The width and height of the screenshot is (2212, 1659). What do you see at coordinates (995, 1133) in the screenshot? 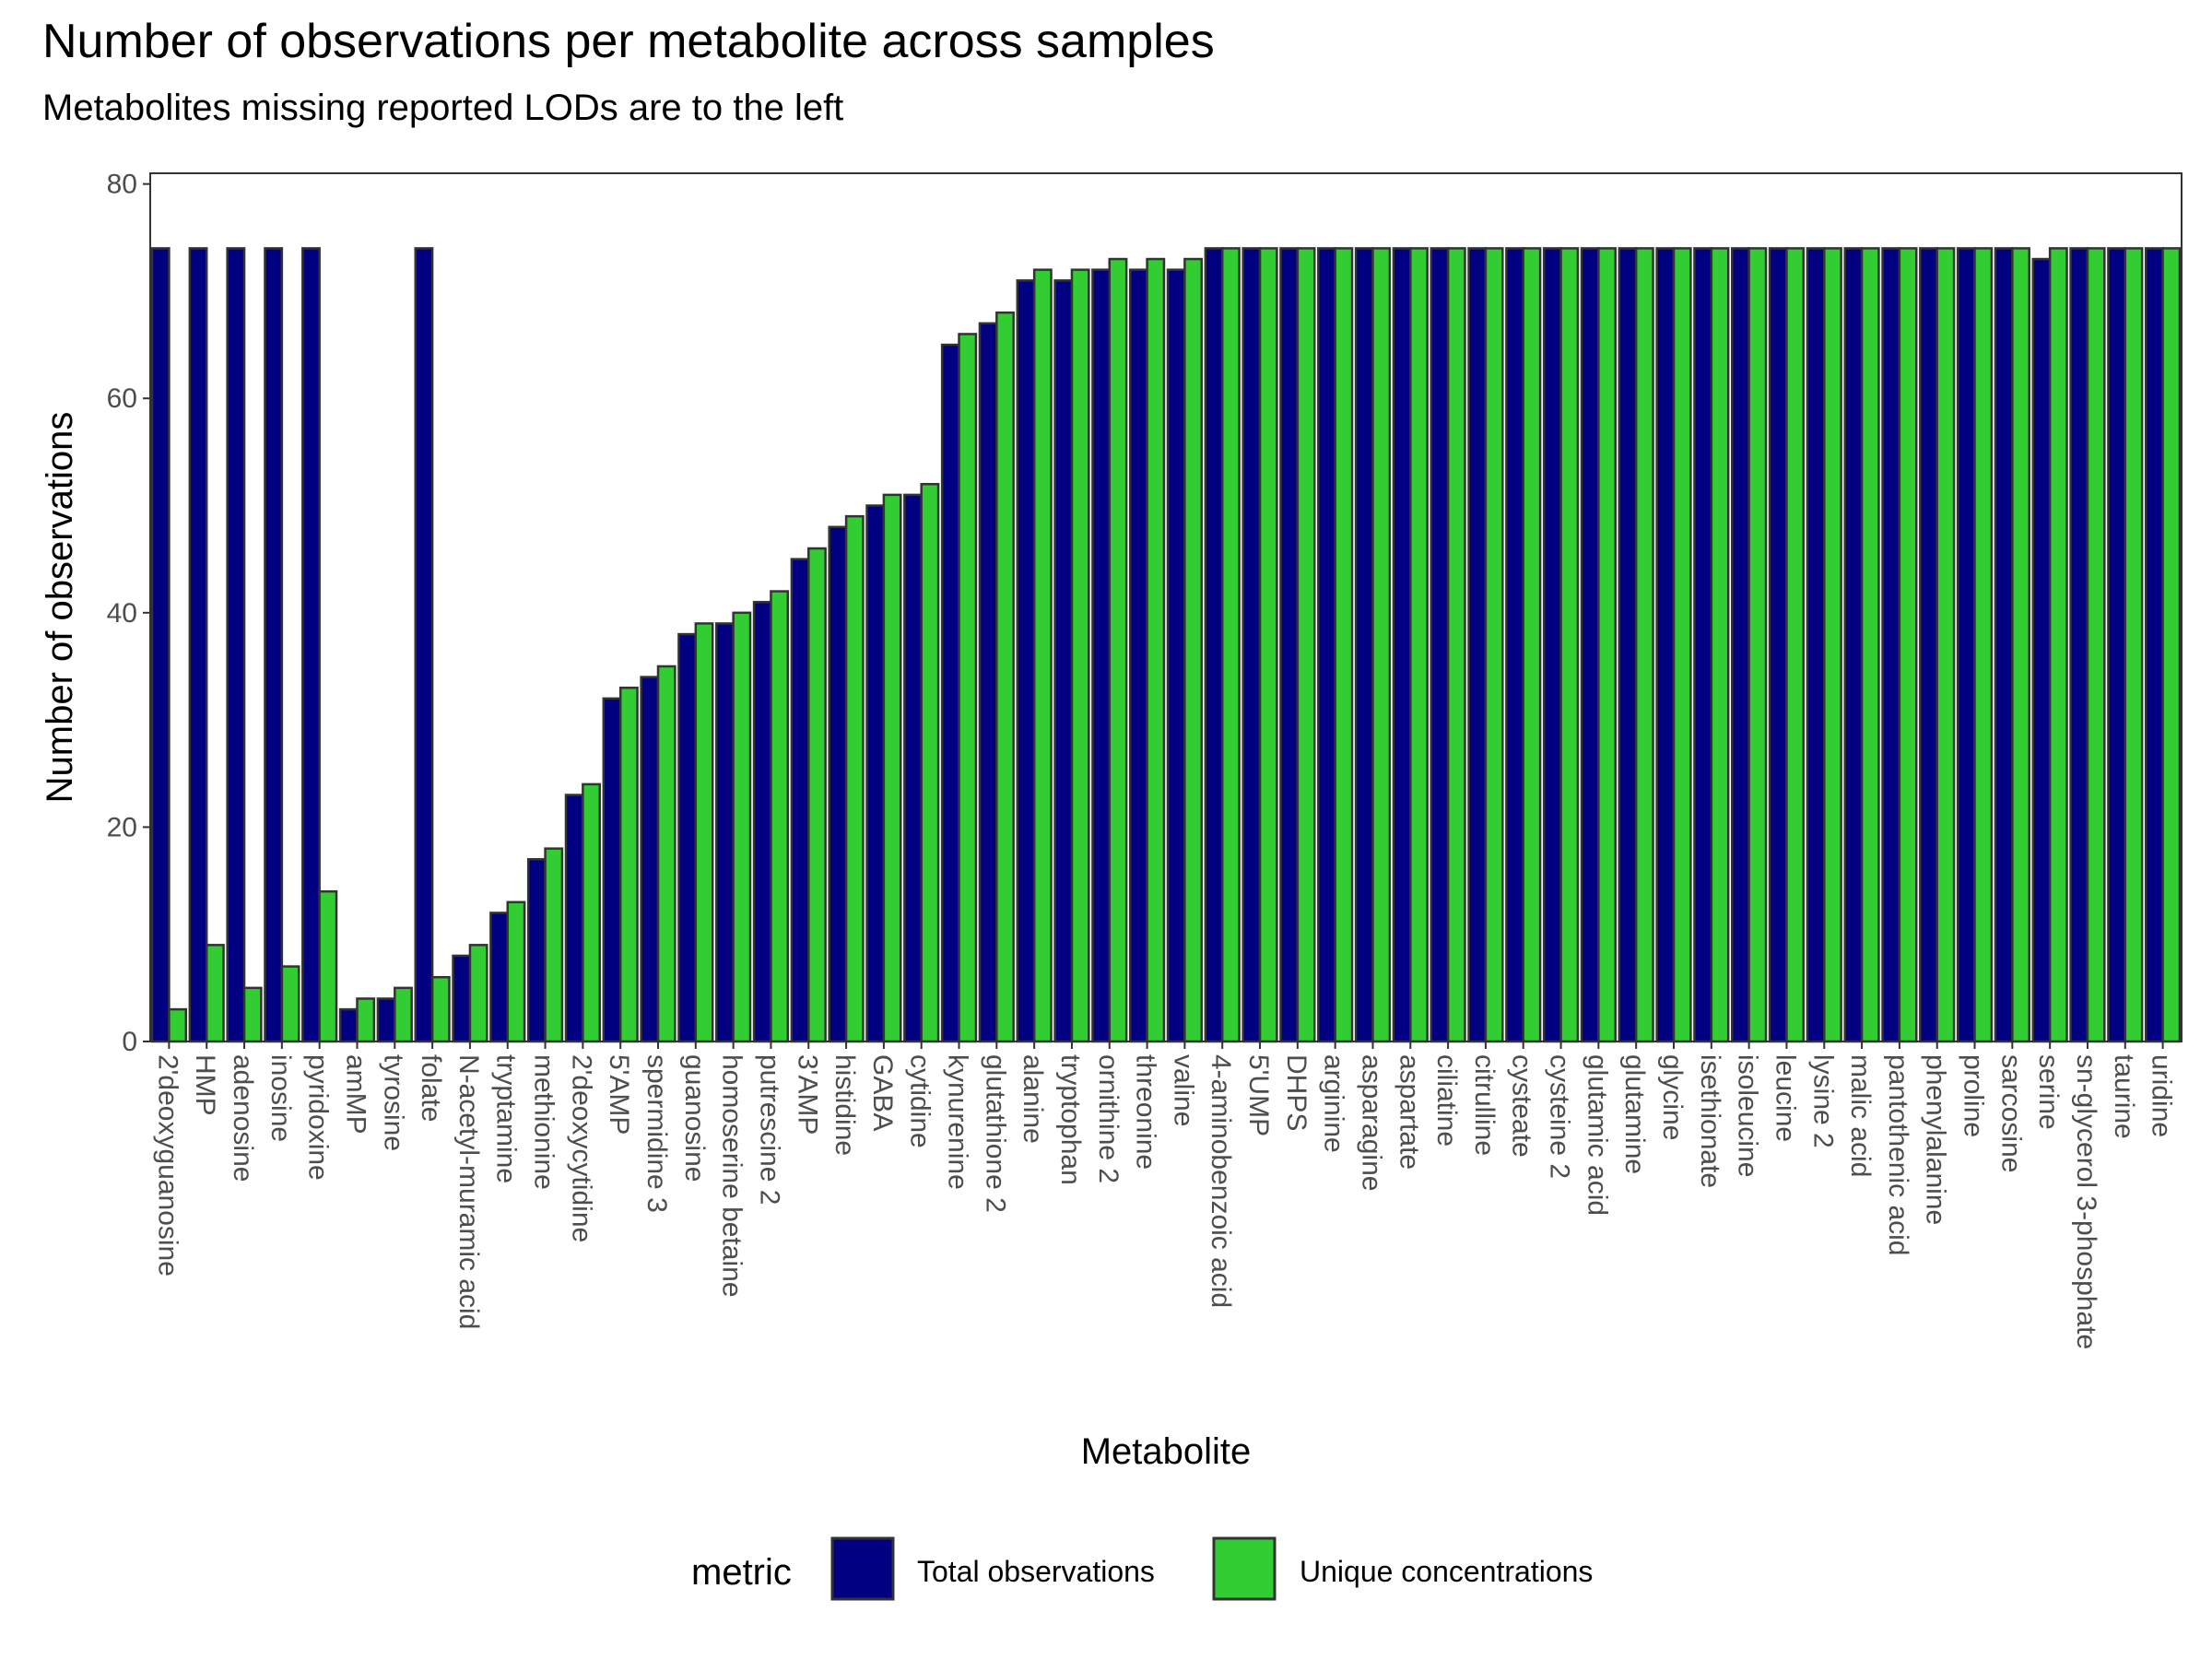
I see `x-tick-label: glutathione 2` at bounding box center [995, 1133].